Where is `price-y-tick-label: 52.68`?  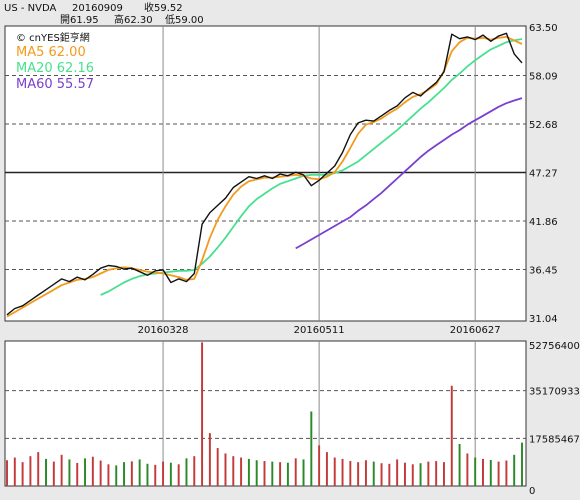 price-y-tick-label: 52.68 is located at coordinates (543, 125).